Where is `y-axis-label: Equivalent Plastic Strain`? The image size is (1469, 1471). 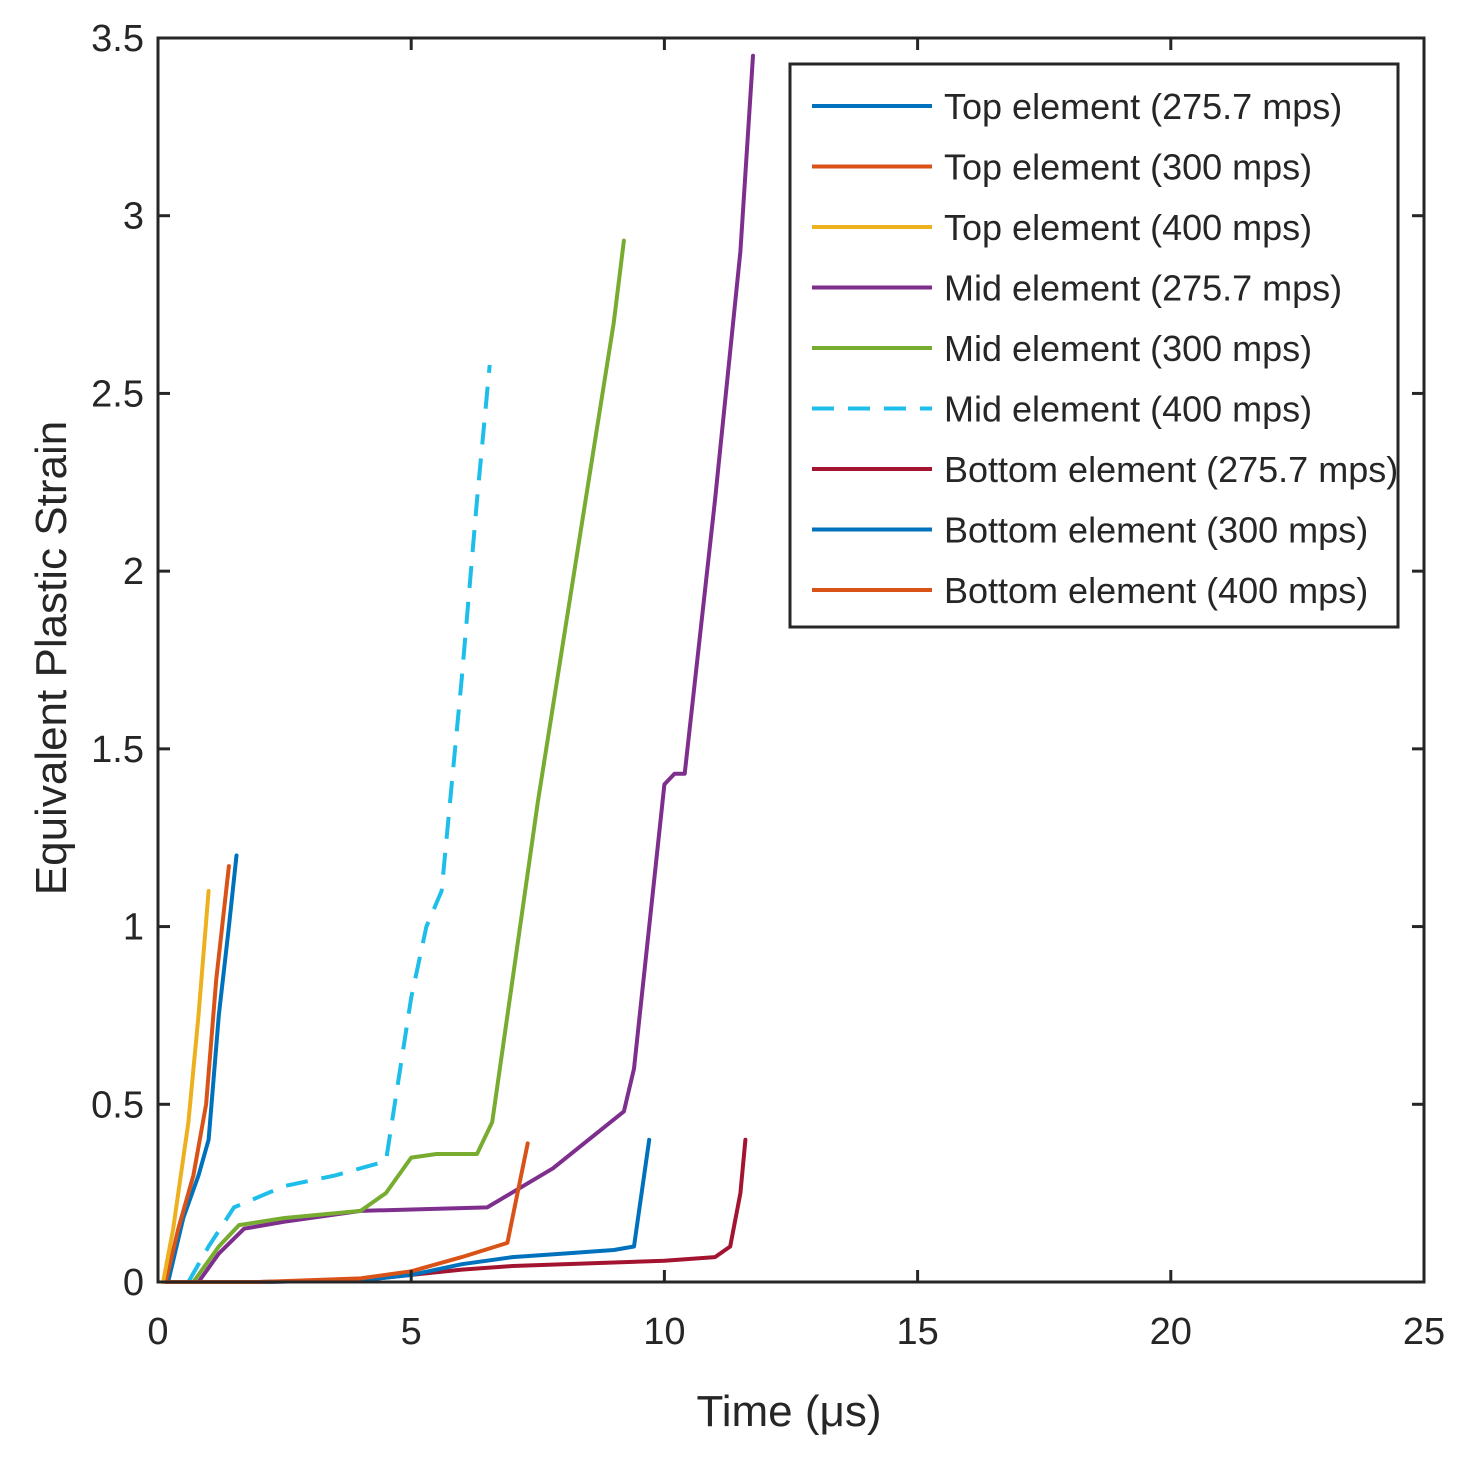
y-axis-label: Equivalent Plastic Strain is located at coordinates (51, 658).